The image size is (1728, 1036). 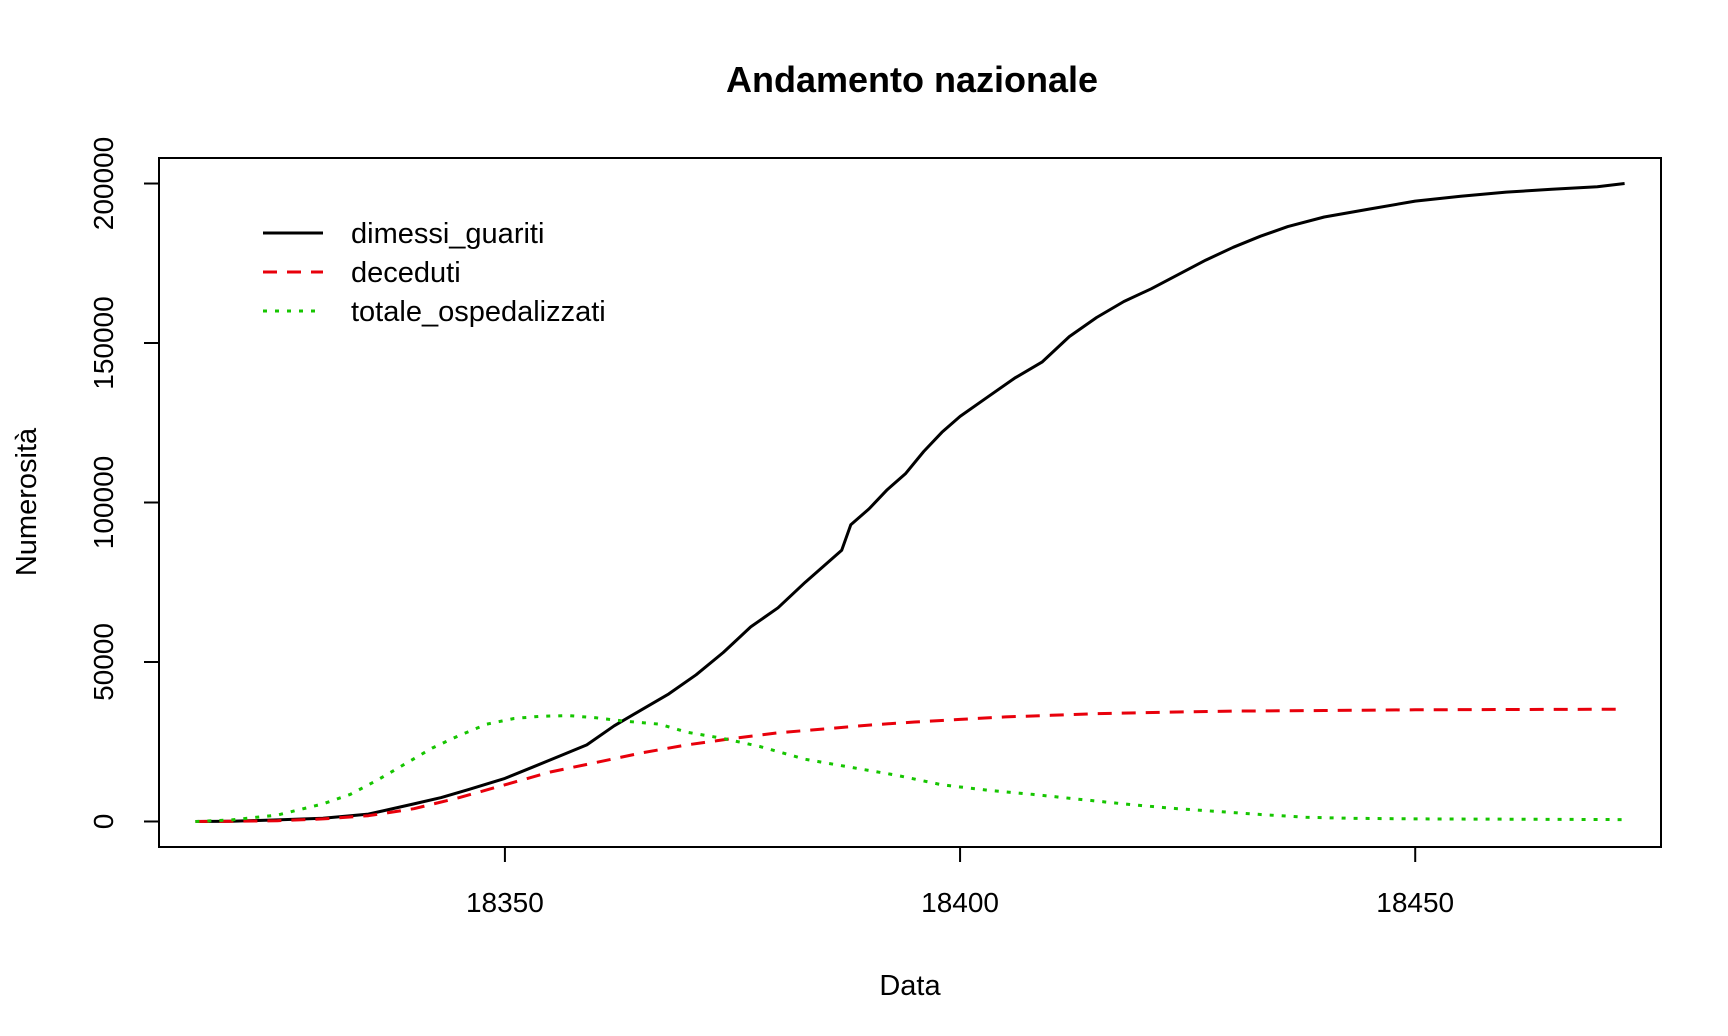 What do you see at coordinates (478, 312) in the screenshot?
I see `legend-label: totale_ospedalizzati` at bounding box center [478, 312].